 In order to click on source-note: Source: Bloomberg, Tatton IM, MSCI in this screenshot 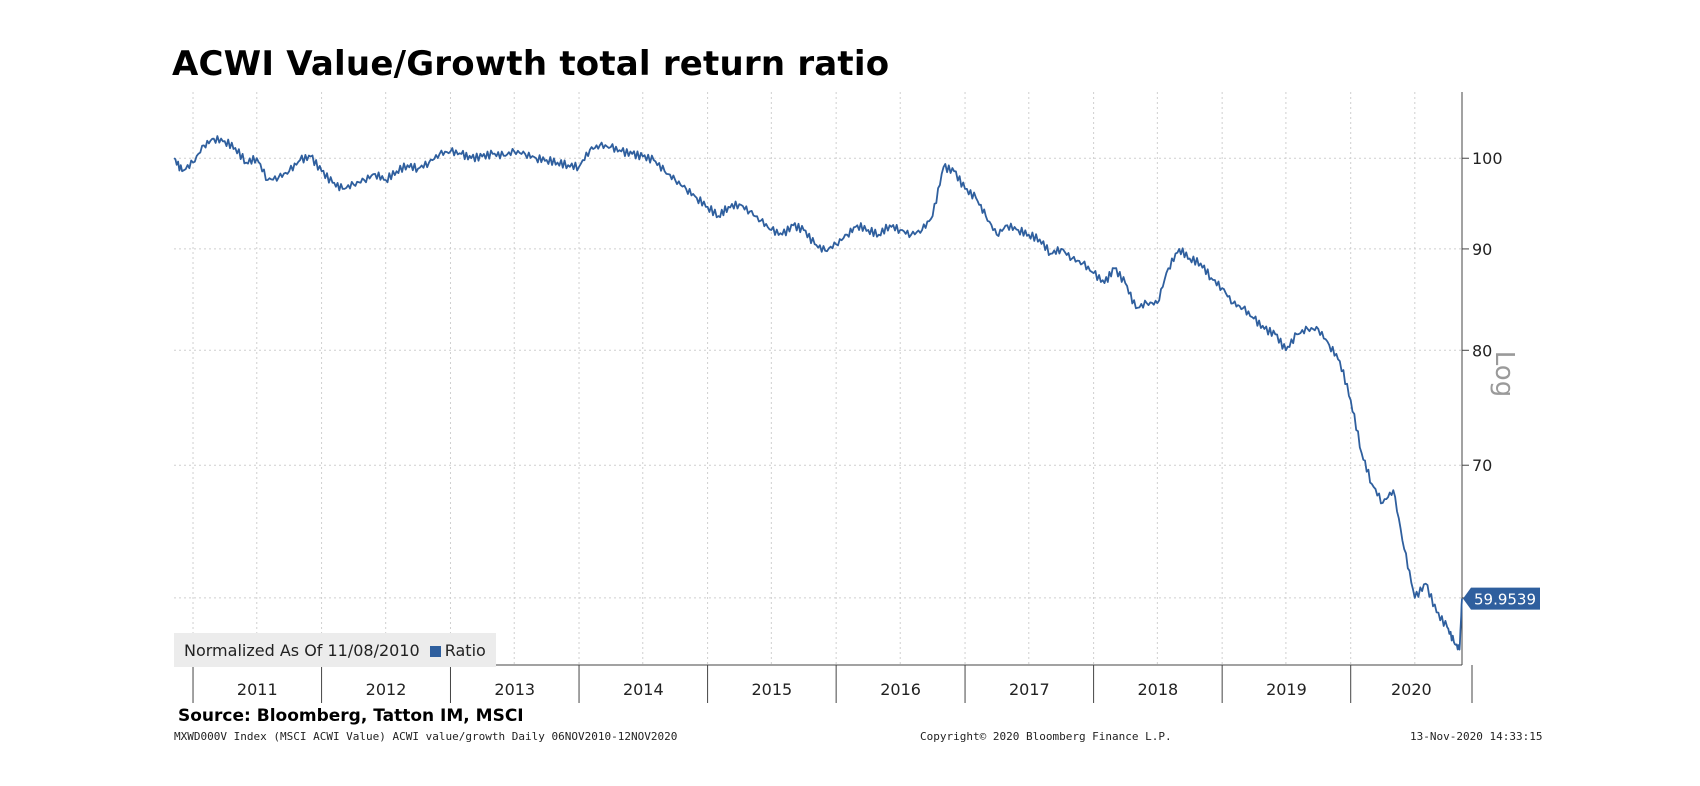, I will do `click(351, 716)`.